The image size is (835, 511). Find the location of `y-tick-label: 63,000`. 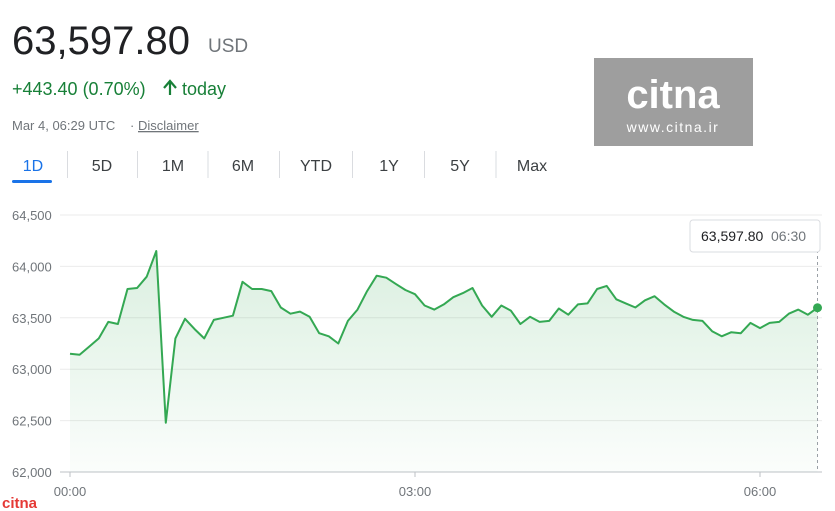

y-tick-label: 63,000 is located at coordinates (32, 369).